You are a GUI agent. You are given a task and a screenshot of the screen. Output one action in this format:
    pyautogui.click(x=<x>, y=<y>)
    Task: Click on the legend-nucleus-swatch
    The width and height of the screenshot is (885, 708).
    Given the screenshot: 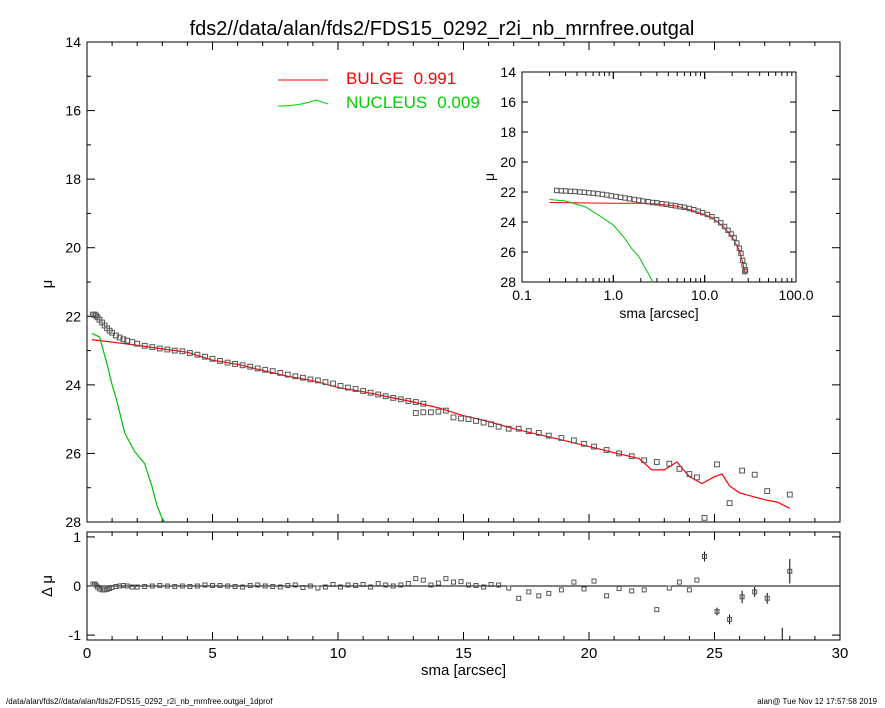 What is the action you would take?
    pyautogui.click(x=303, y=103)
    